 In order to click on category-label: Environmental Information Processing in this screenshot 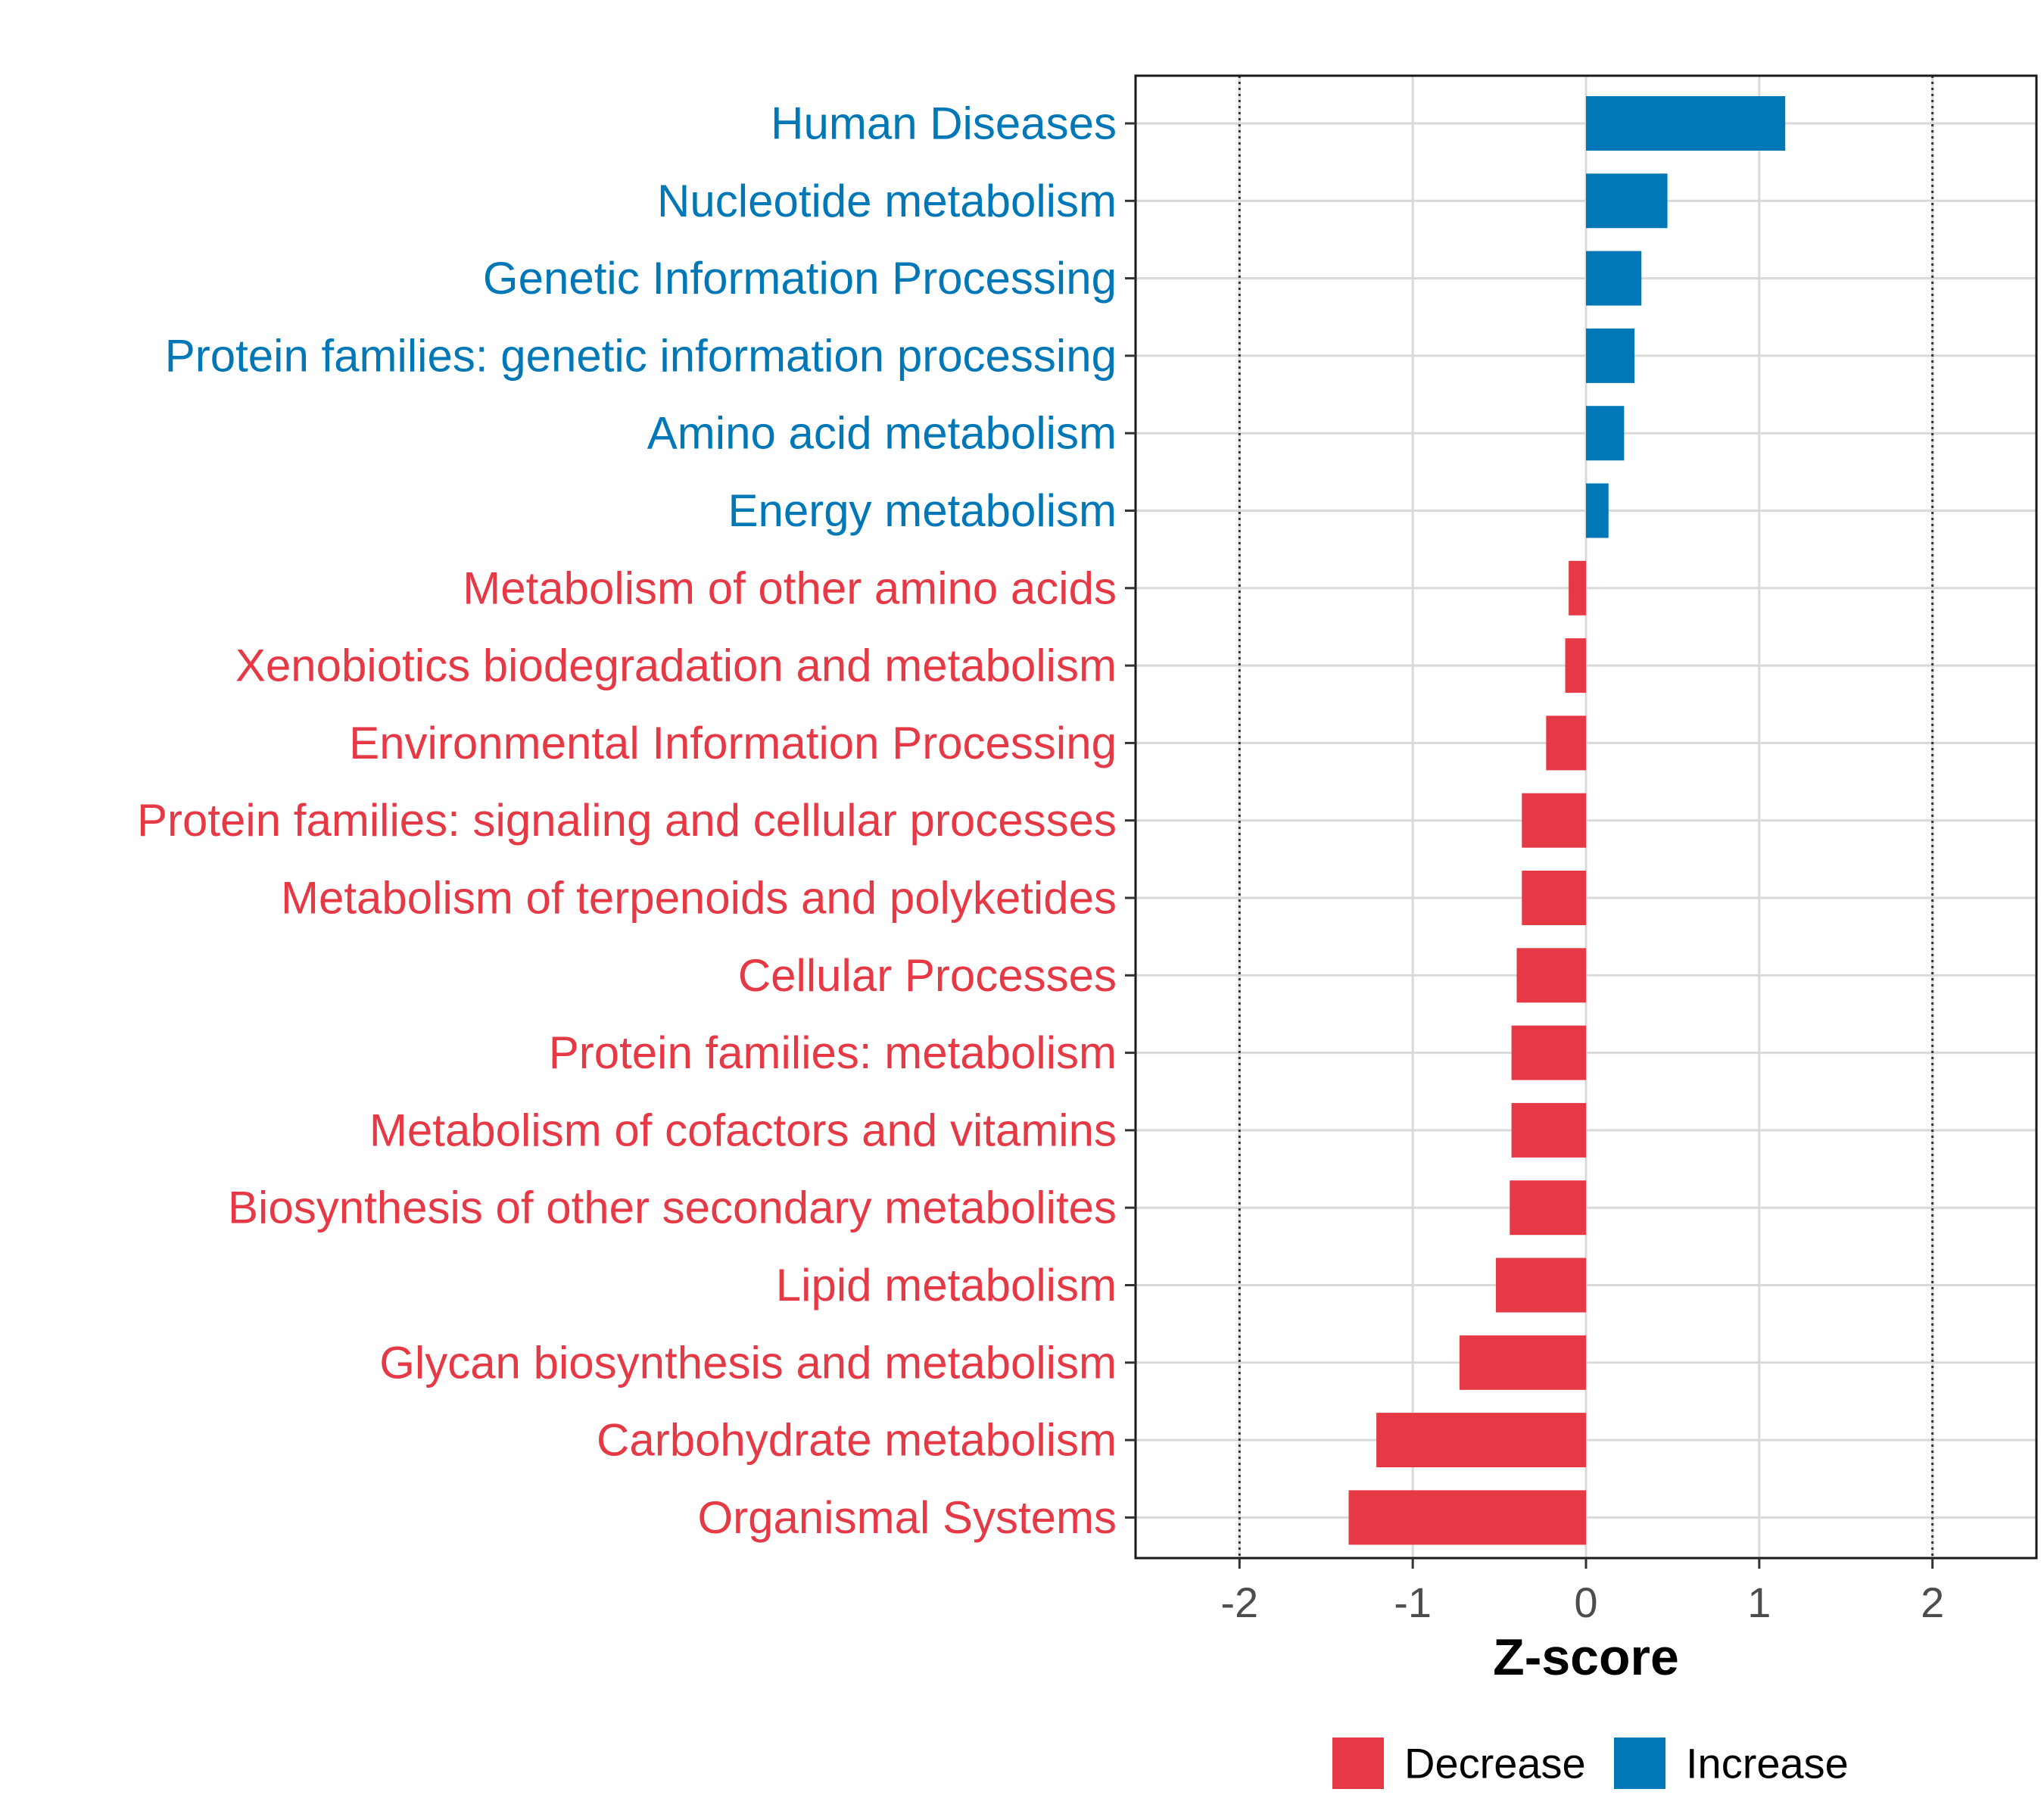, I will do `click(733, 743)`.